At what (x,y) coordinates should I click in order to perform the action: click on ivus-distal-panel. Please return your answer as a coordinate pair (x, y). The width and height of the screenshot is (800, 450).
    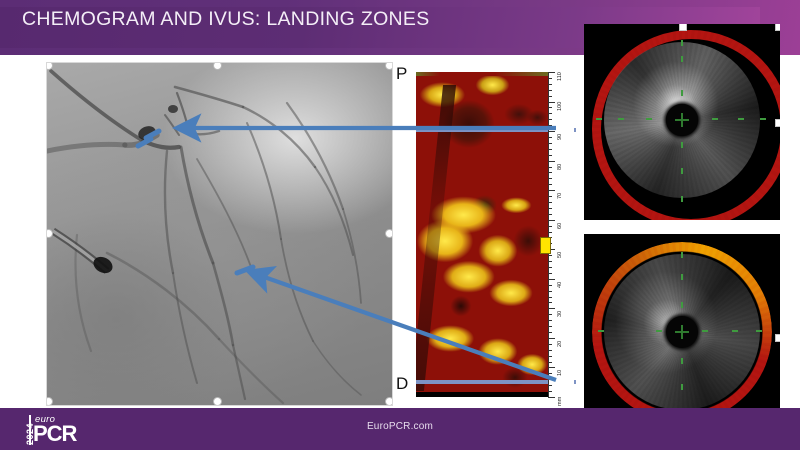
    Looking at the image, I should click on (682, 337).